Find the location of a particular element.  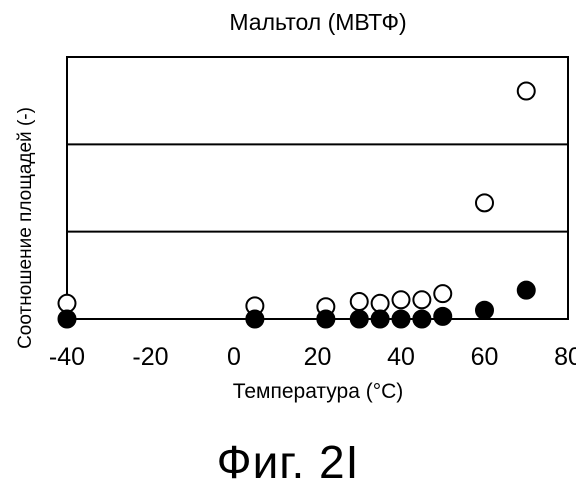

figure-caption: Фиг. 2I is located at coordinates (288, 462).